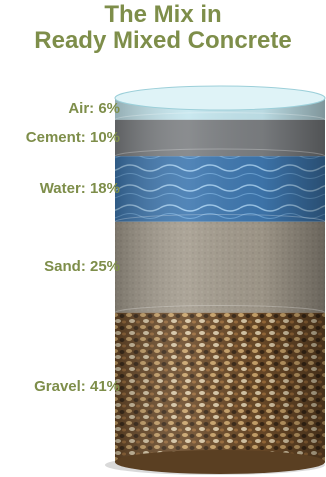 The width and height of the screenshot is (326, 477). What do you see at coordinates (220, 462) in the screenshot?
I see `cylinder-bottom` at bounding box center [220, 462].